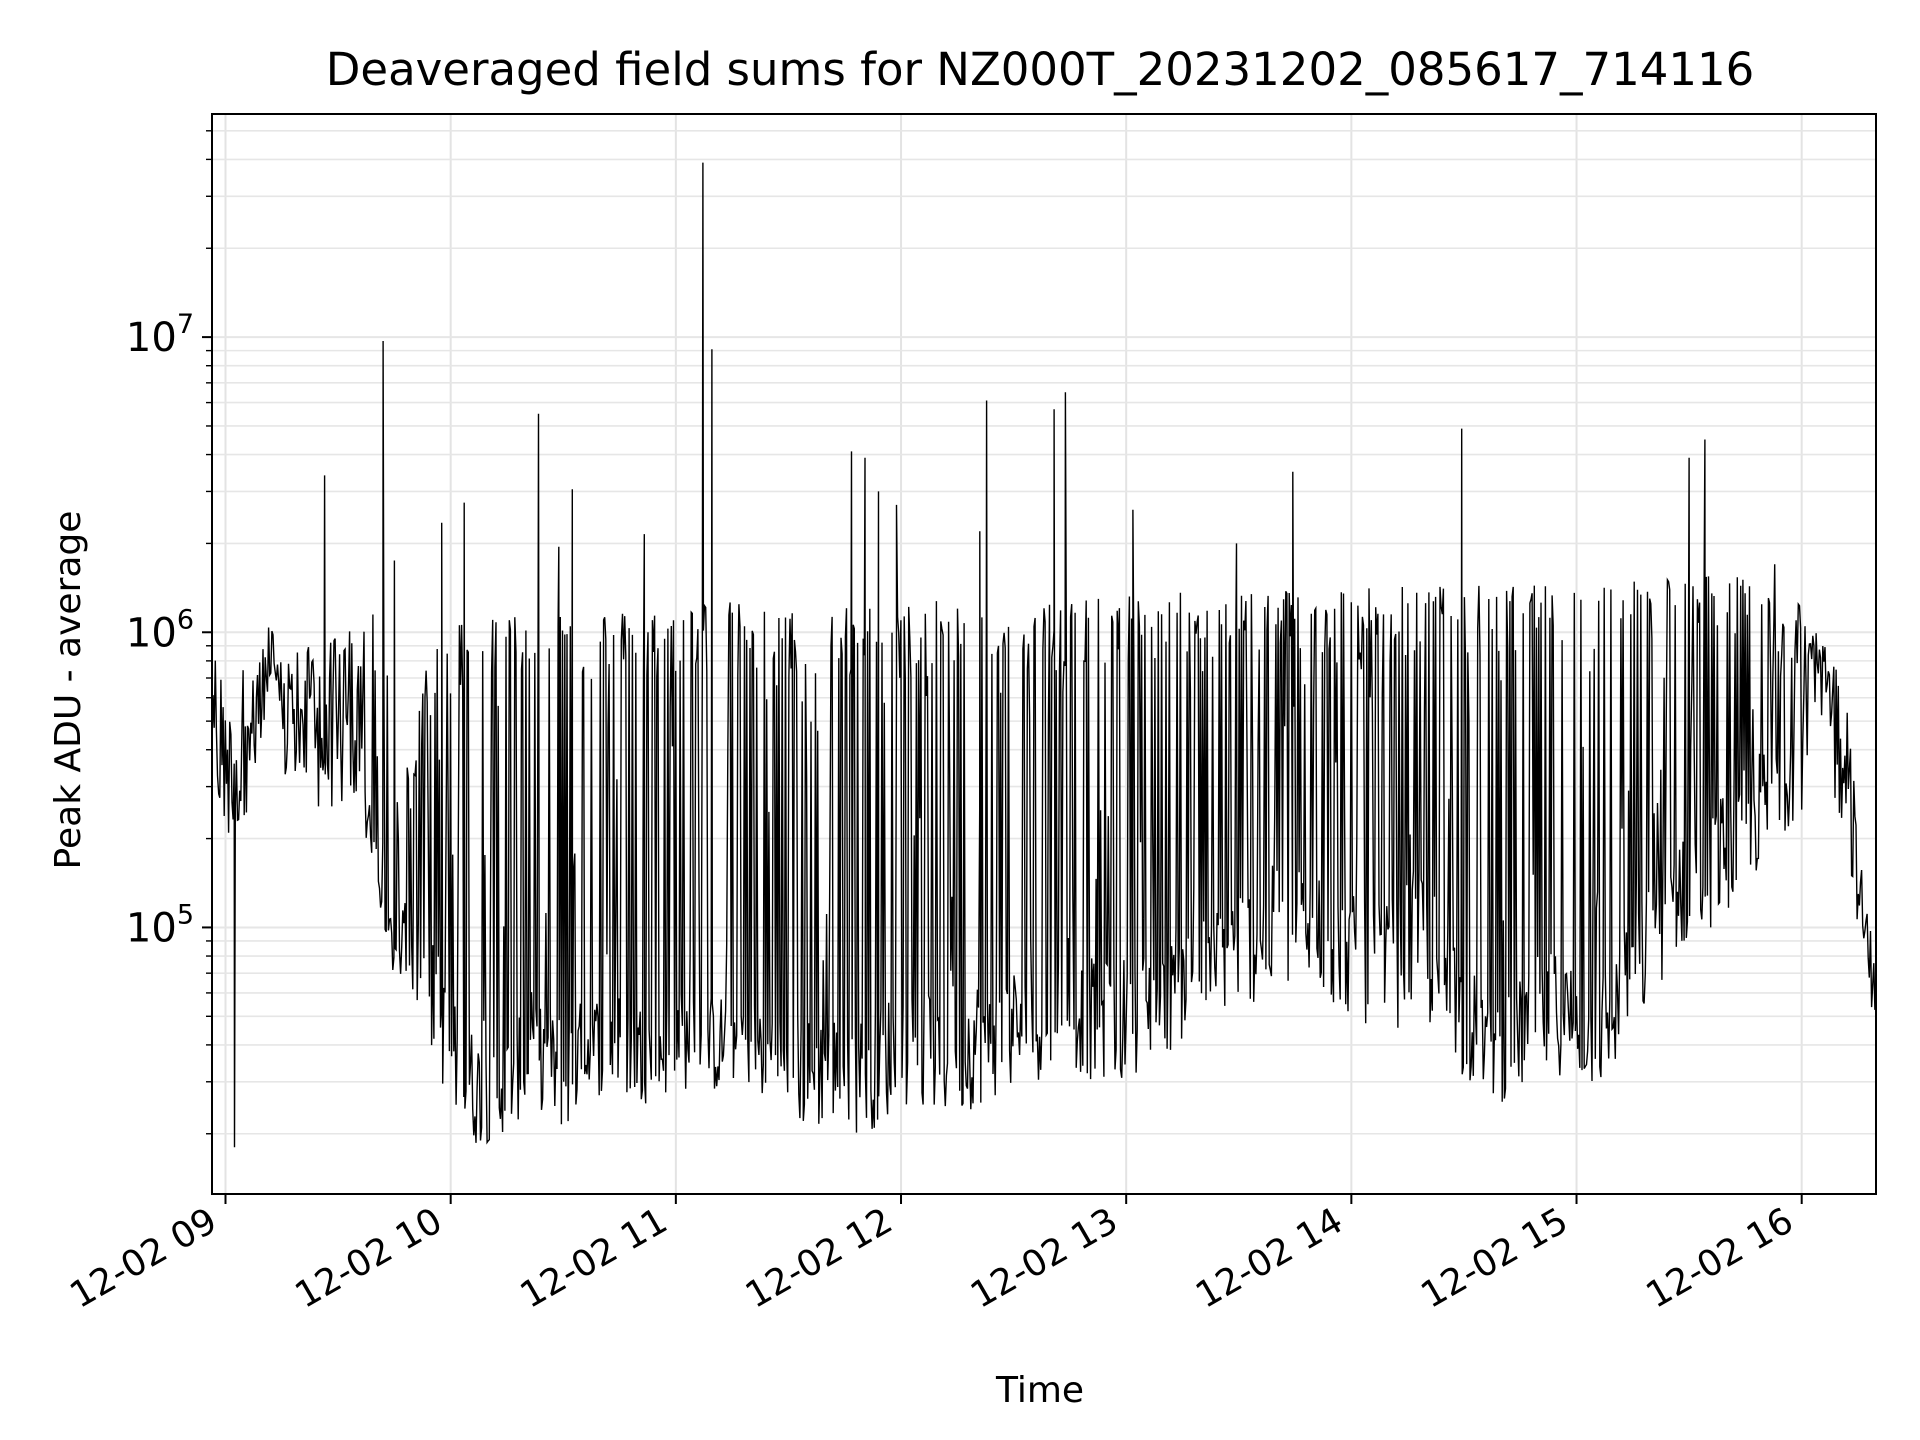  Describe the element at coordinates (1039, 1390) in the screenshot. I see `x-axis-label: Time` at that location.